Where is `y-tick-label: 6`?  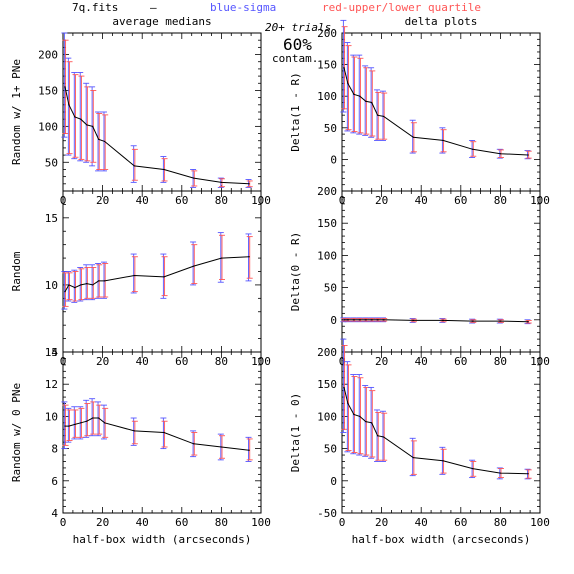
y-tick-label: 6 is located at coordinates (54, 481).